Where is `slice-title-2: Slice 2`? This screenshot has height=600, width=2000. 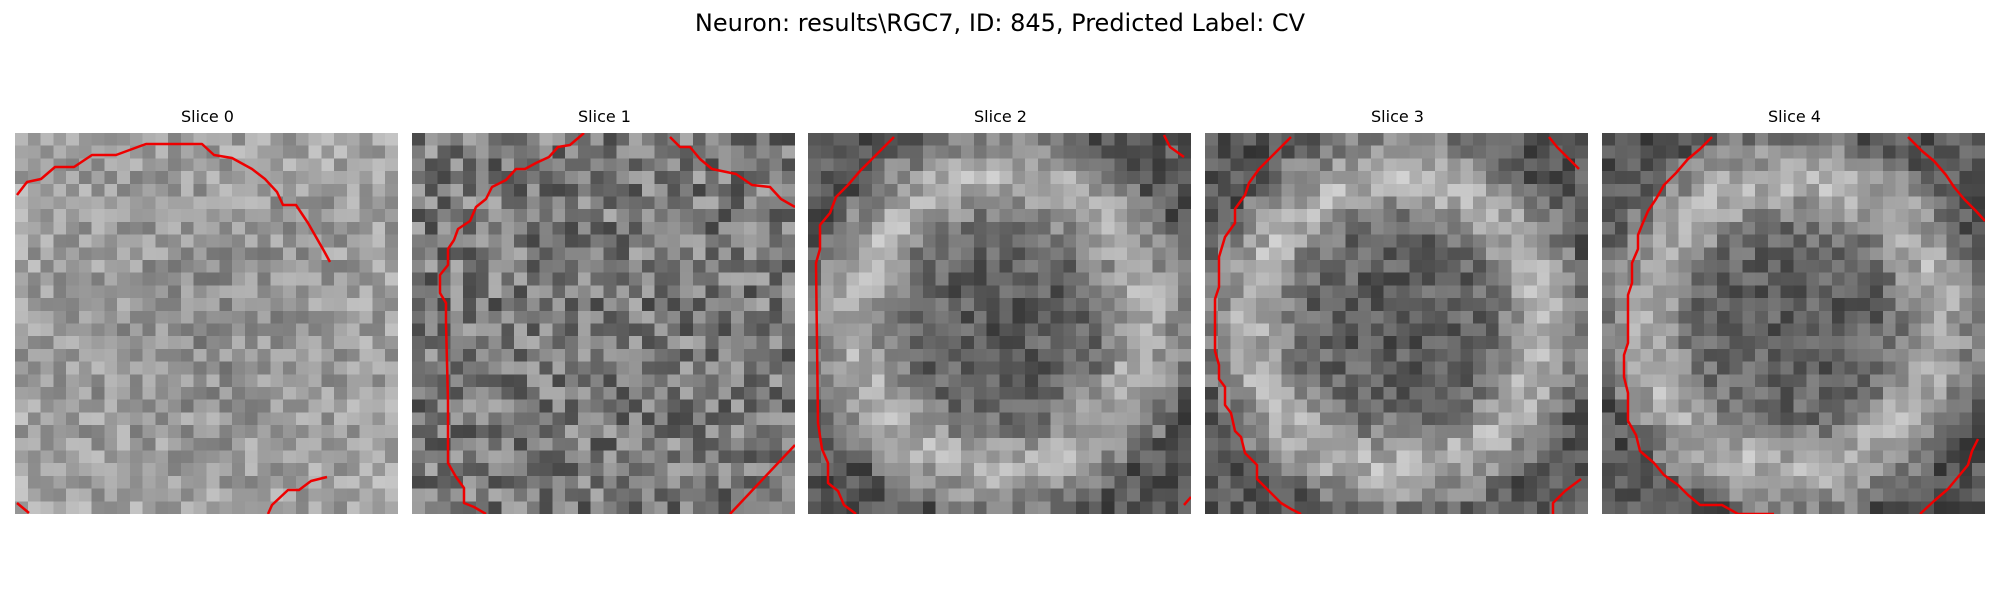
slice-title-2: Slice 2 is located at coordinates (1000, 116).